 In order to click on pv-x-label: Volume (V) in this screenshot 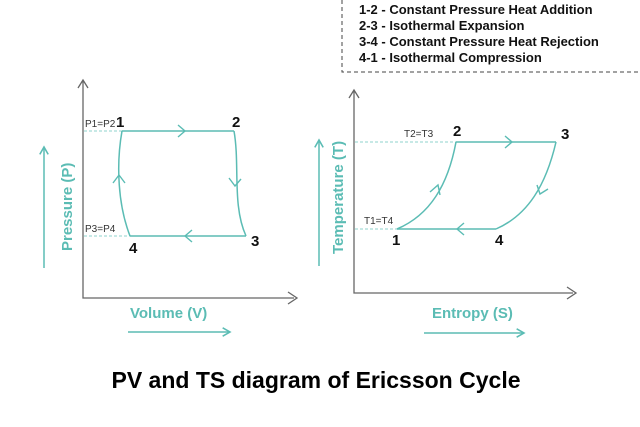, I will do `click(168, 313)`.